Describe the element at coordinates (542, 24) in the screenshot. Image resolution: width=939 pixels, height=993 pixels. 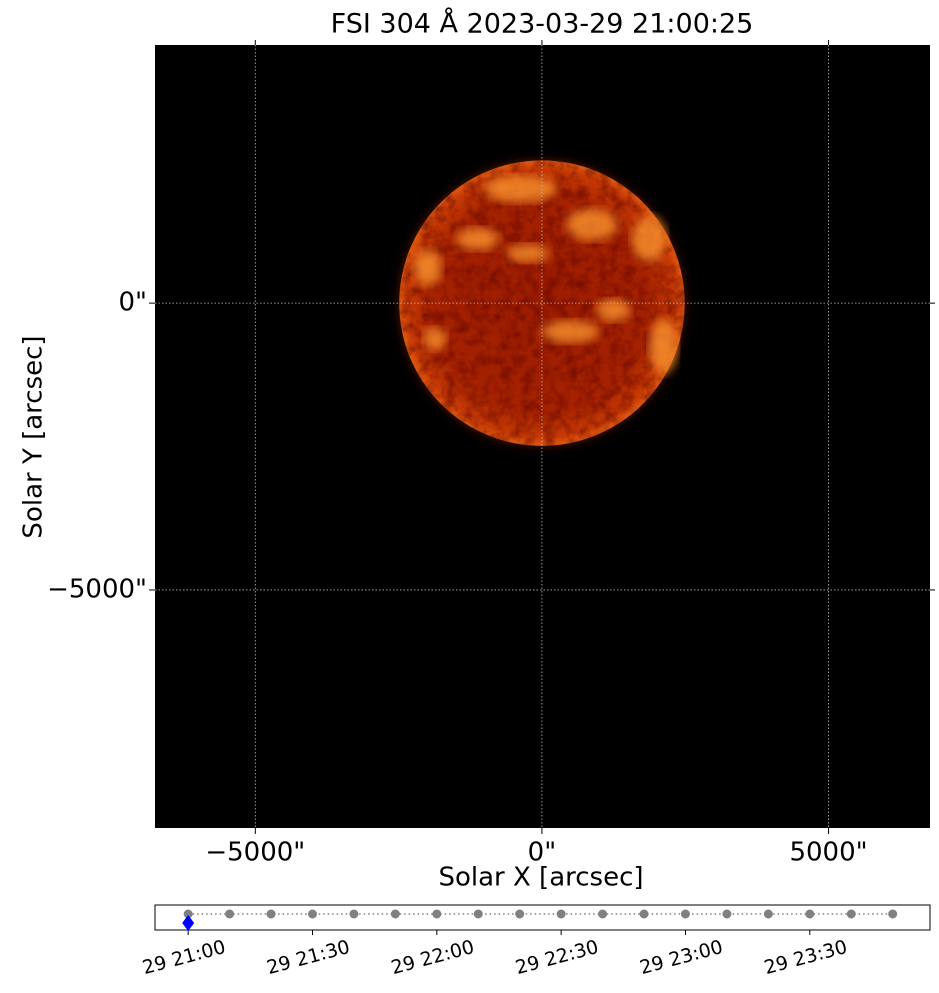
I see `chart-title: FSI 304 Å 2023-03-29 21:00:25` at that location.